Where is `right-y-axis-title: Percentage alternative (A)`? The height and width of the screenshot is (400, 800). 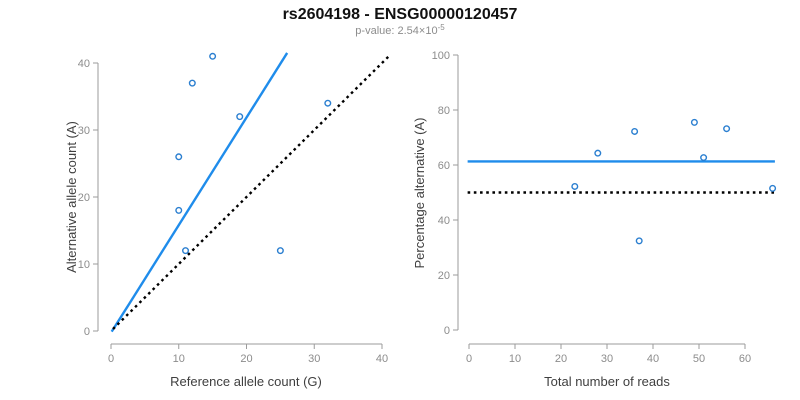
right-y-axis-title: Percentage alternative (A) is located at coordinates (419, 192).